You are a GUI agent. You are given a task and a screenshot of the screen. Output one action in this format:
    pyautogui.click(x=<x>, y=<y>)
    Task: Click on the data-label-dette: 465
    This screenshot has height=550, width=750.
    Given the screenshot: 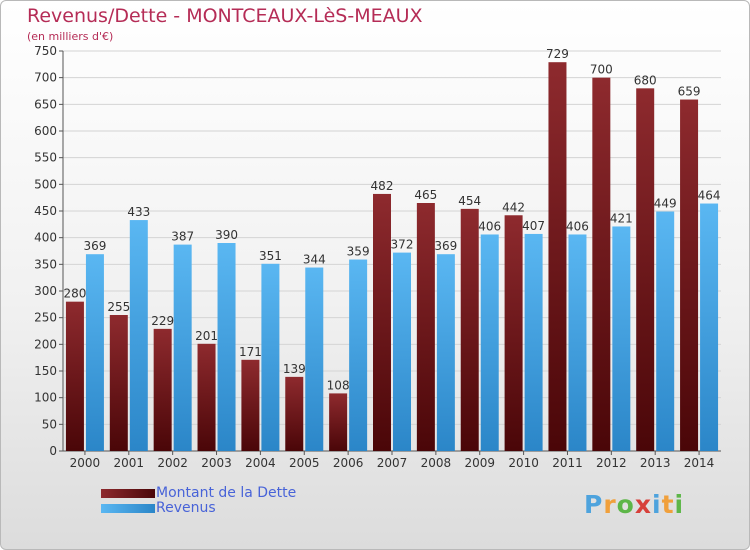 What is the action you would take?
    pyautogui.click(x=425, y=195)
    